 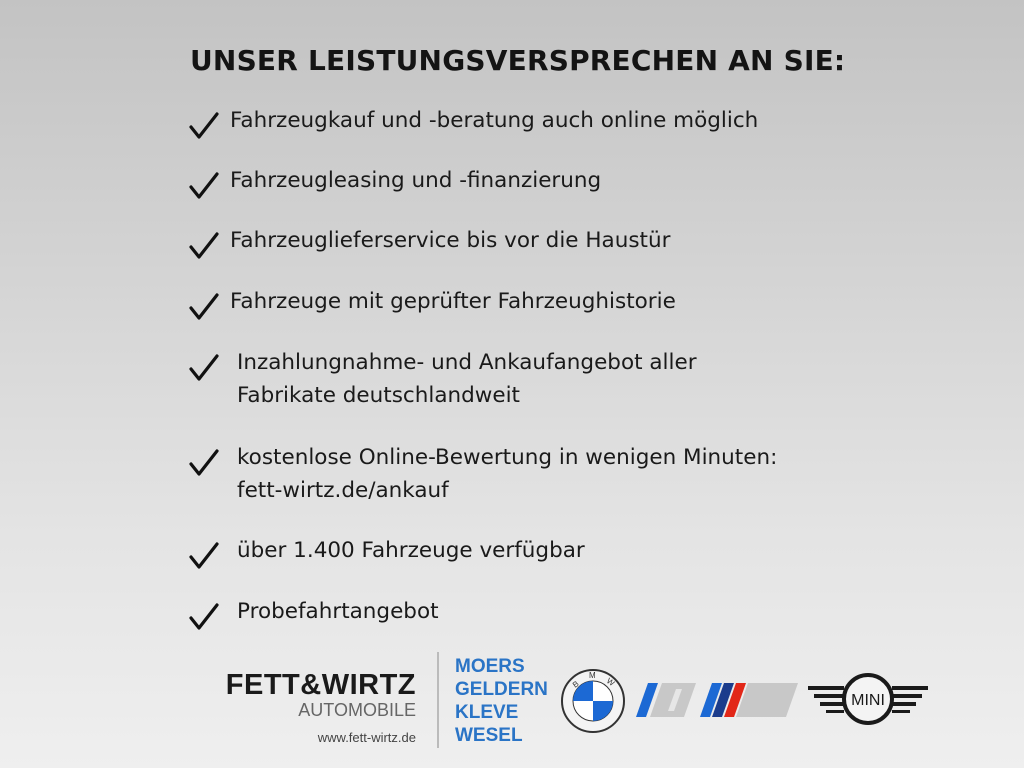 What do you see at coordinates (487, 712) in the screenshot?
I see `city: KLEVE` at bounding box center [487, 712].